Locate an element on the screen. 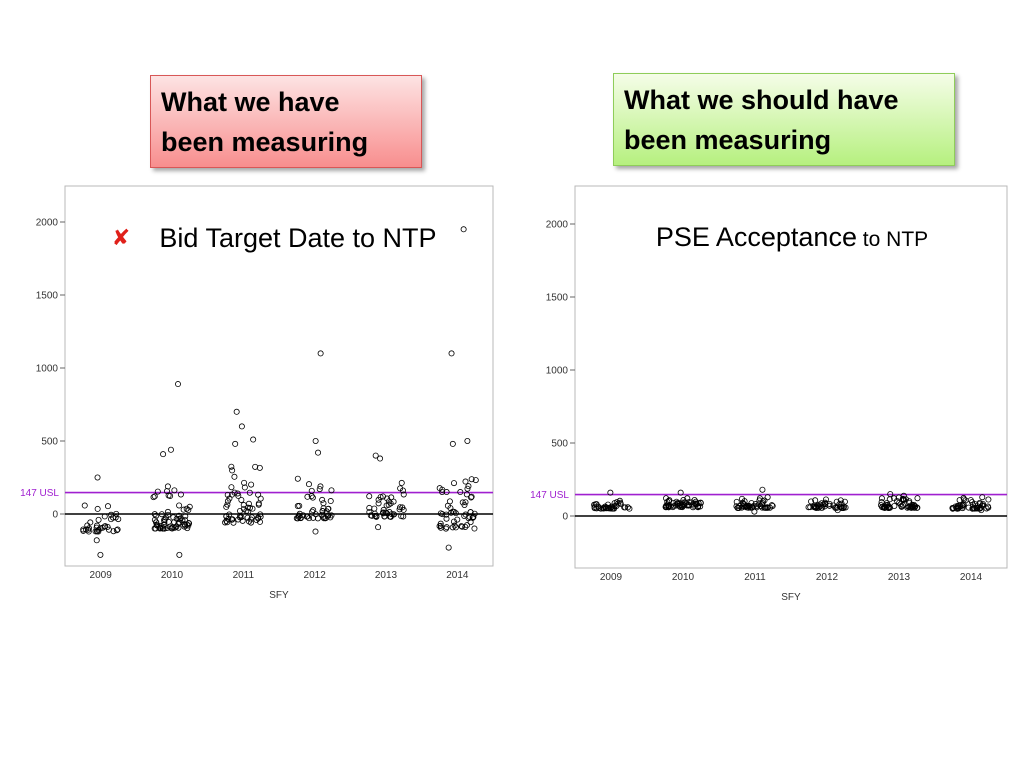  y-tick-label: 1500 is located at coordinates (47, 296).